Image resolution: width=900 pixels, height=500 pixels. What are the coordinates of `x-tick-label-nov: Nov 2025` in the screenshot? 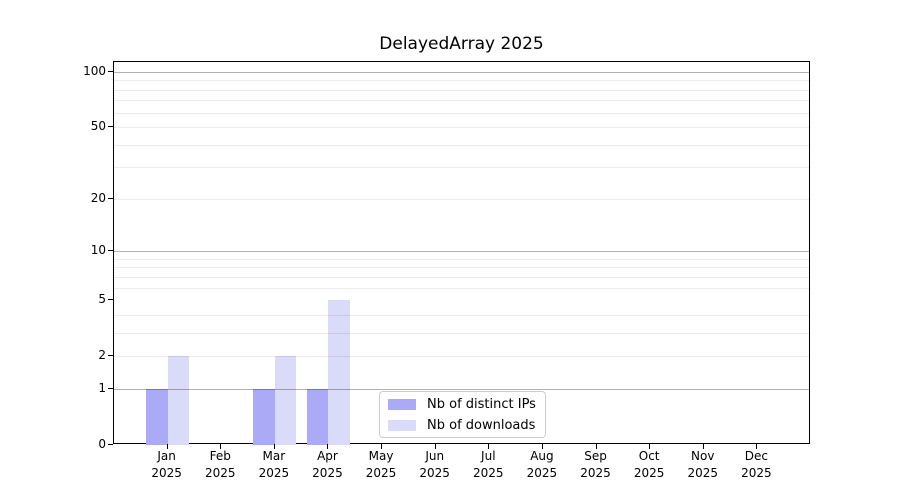 It's located at (703, 465).